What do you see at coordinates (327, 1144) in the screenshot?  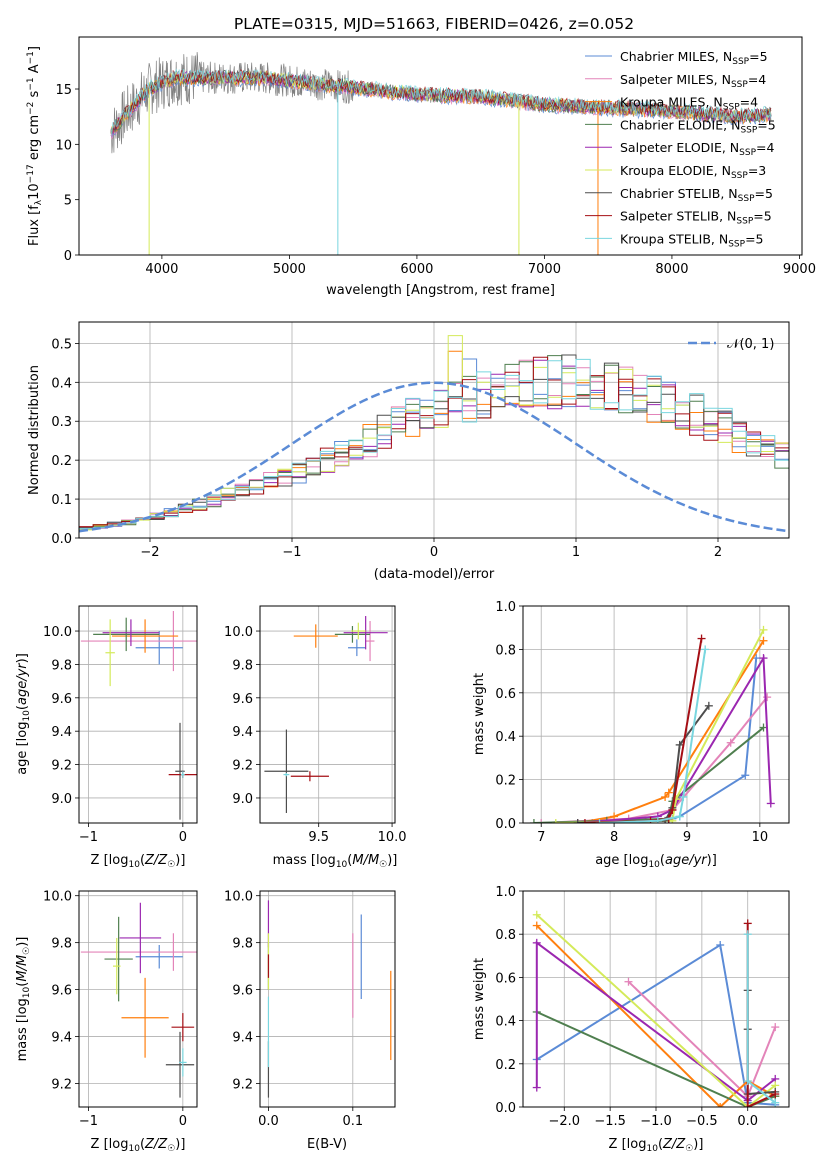 I see `x-axis-label: E(B-V)` at bounding box center [327, 1144].